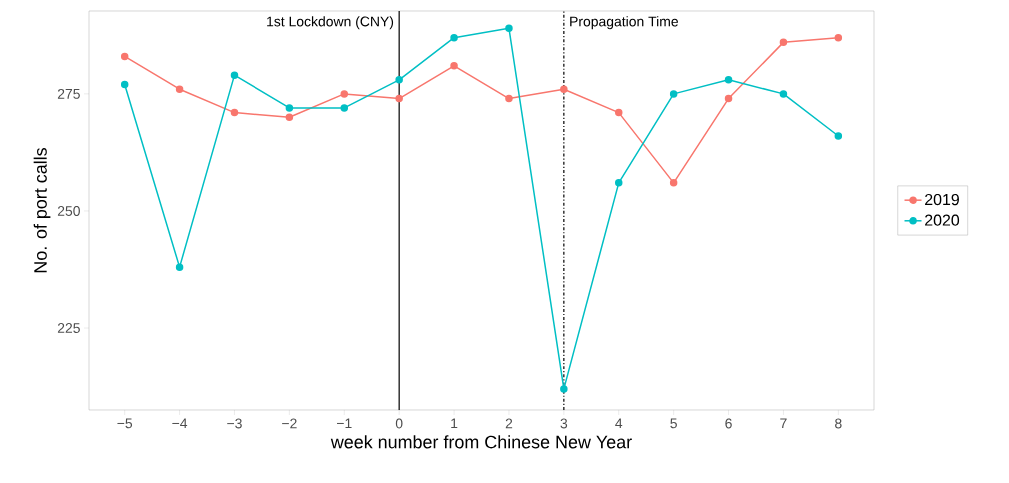  What do you see at coordinates (180, 423) in the screenshot?
I see `x-tick-label: −4` at bounding box center [180, 423].